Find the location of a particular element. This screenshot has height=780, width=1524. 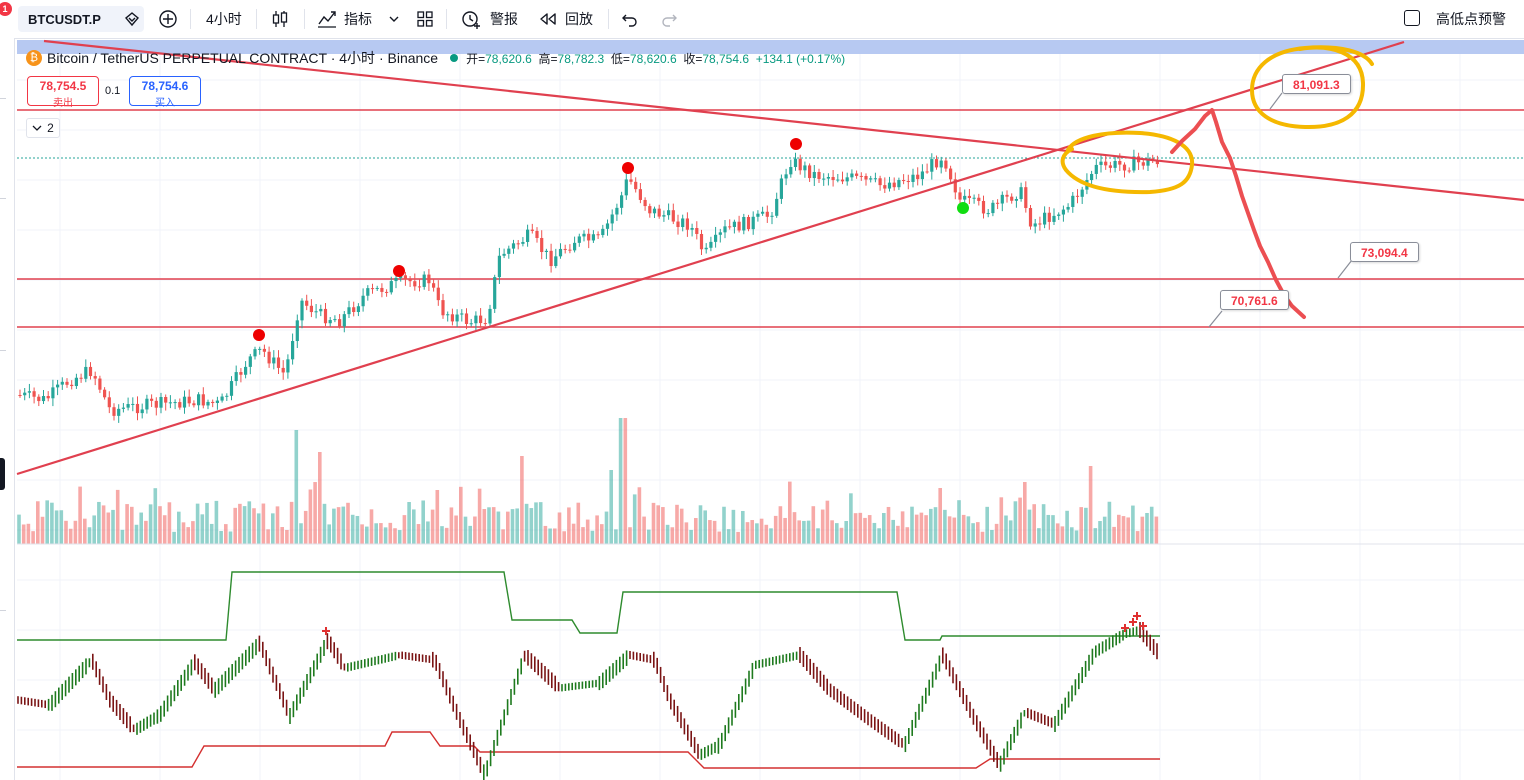

chevron-down-icon is located at coordinates (394, 19).